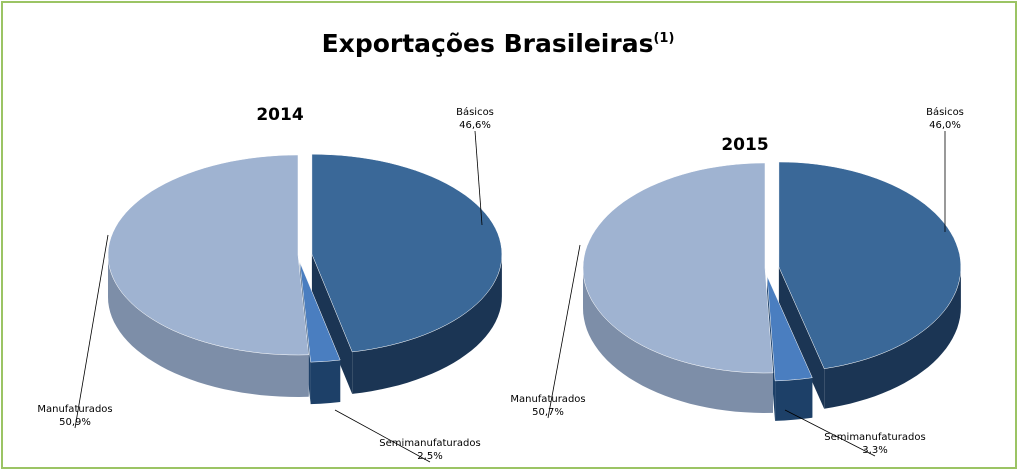 This screenshot has height=472, width=1020. What do you see at coordinates (874, 450) in the screenshot?
I see `slice-value-label: 3,3%` at bounding box center [874, 450].